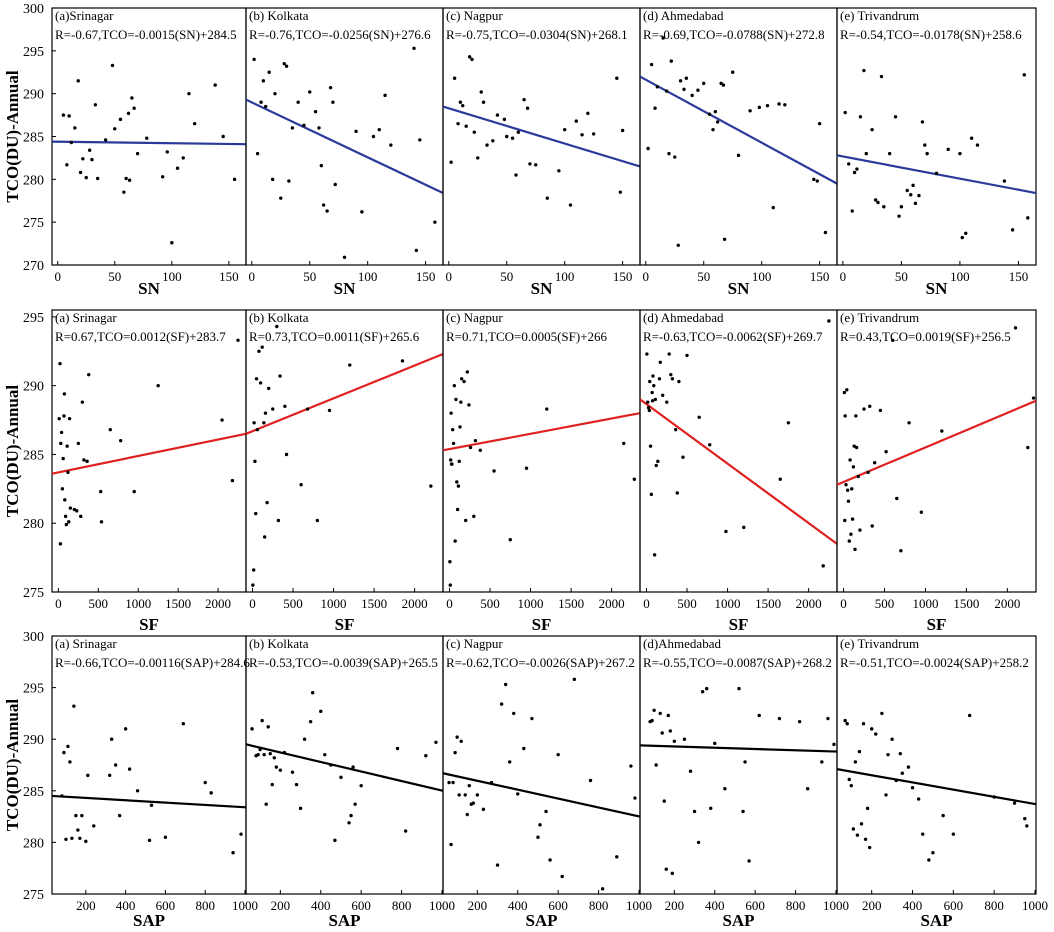 Image resolution: width=1054 pixels, height=932 pixels. Describe the element at coordinates (99, 603) in the screenshot. I see `x-tick-label: 500` at that location.